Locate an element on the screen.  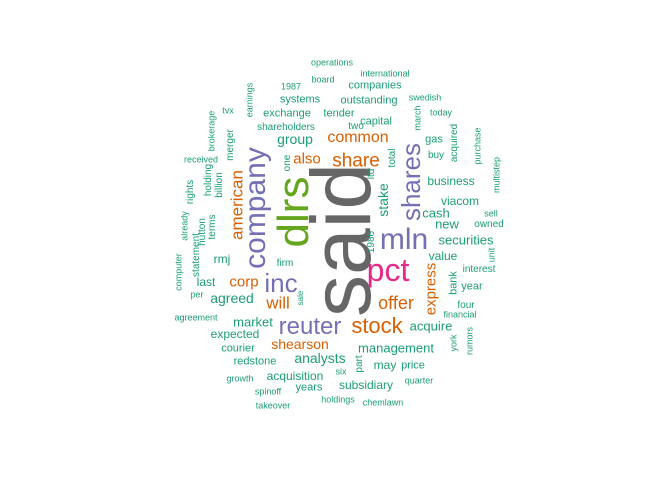
word-stock: stock is located at coordinates (377, 325).